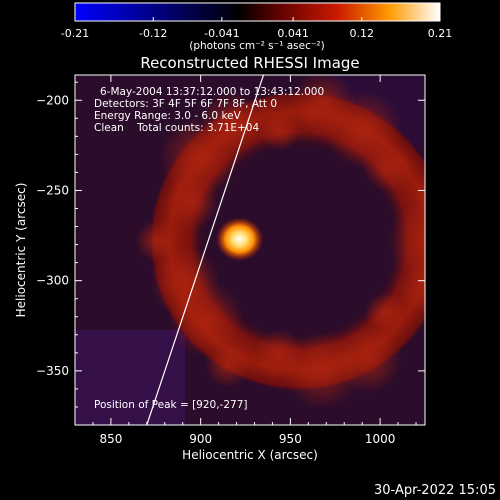 The height and width of the screenshot is (500, 500). I want to click on annotation-peak-position: Position of Peak = [920,-277], so click(171, 405).